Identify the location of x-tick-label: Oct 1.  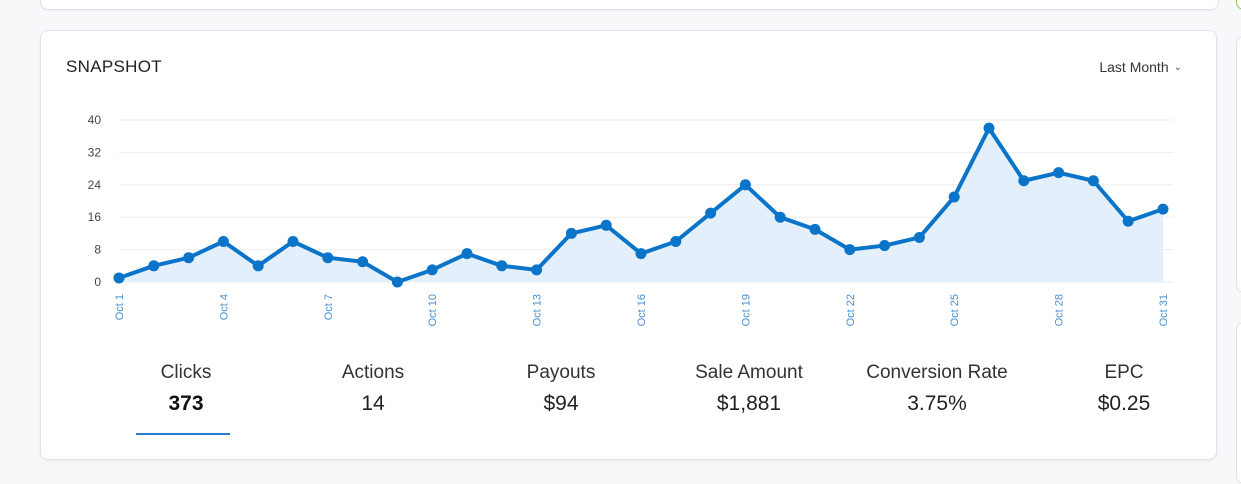
(120, 307).